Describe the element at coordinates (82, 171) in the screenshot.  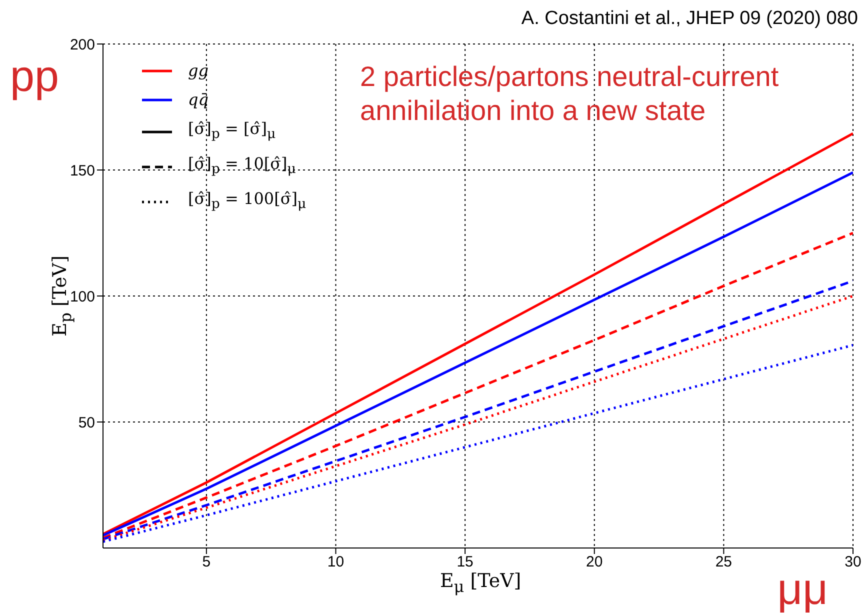
I see `y-tick-label: 150` at that location.